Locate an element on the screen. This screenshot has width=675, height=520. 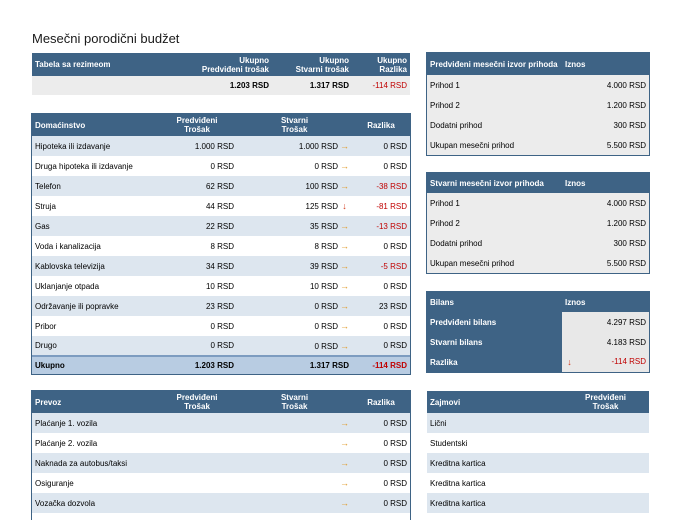
balance-item-name: Predviđeni bilans is located at coordinates (494, 322).